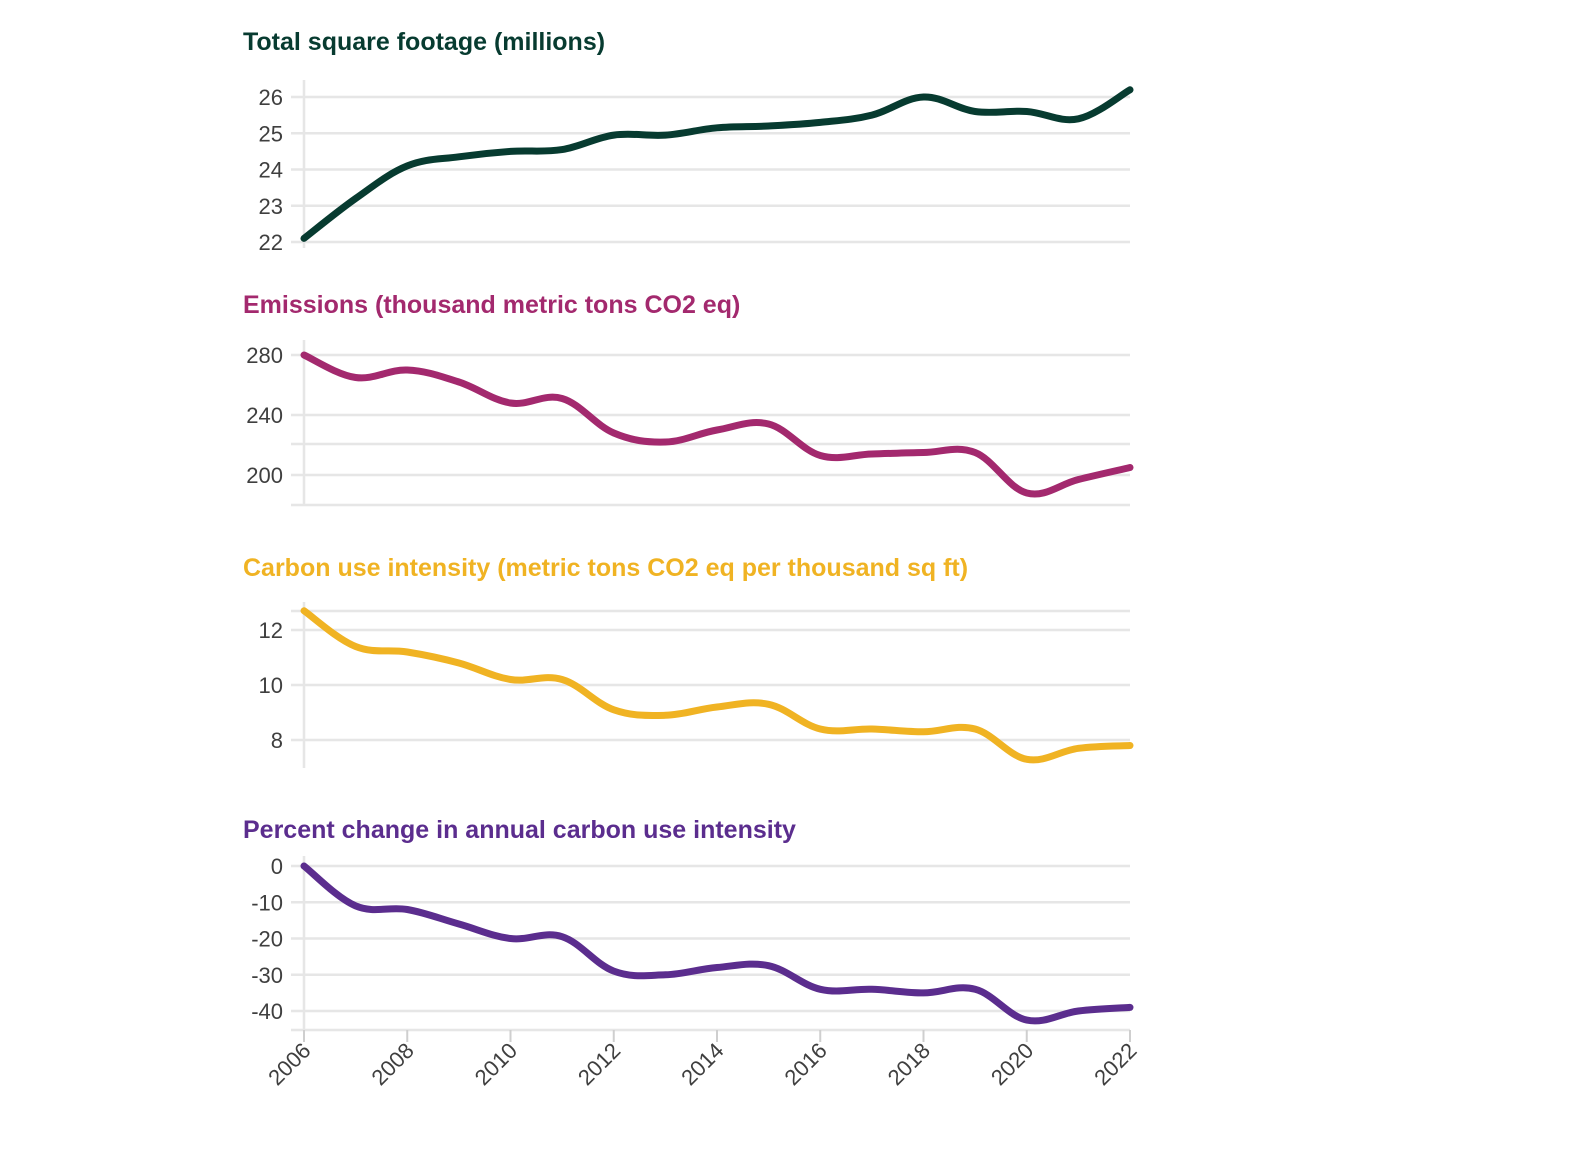  Describe the element at coordinates (267, 975) in the screenshot. I see `y-tick-label: -30` at that location.